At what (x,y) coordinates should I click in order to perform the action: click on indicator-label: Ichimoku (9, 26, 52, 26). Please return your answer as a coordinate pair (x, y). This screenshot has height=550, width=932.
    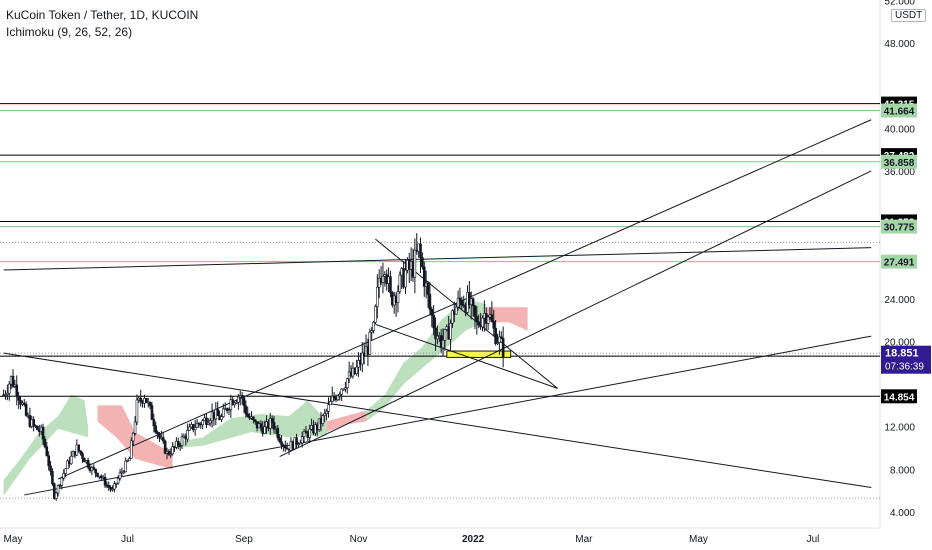
    Looking at the image, I should click on (69, 32).